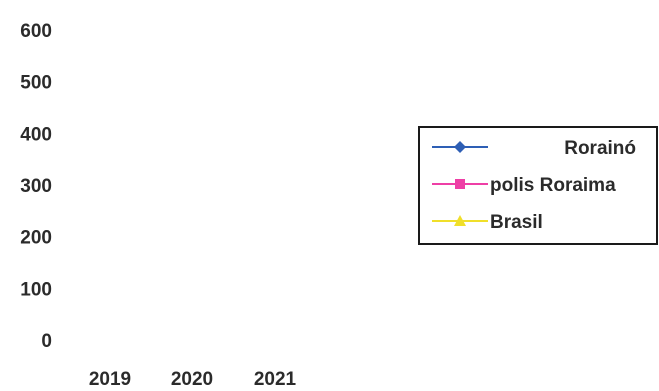 Image resolution: width=659 pixels, height=391 pixels. I want to click on legend-label: Rorainó, so click(600, 148).